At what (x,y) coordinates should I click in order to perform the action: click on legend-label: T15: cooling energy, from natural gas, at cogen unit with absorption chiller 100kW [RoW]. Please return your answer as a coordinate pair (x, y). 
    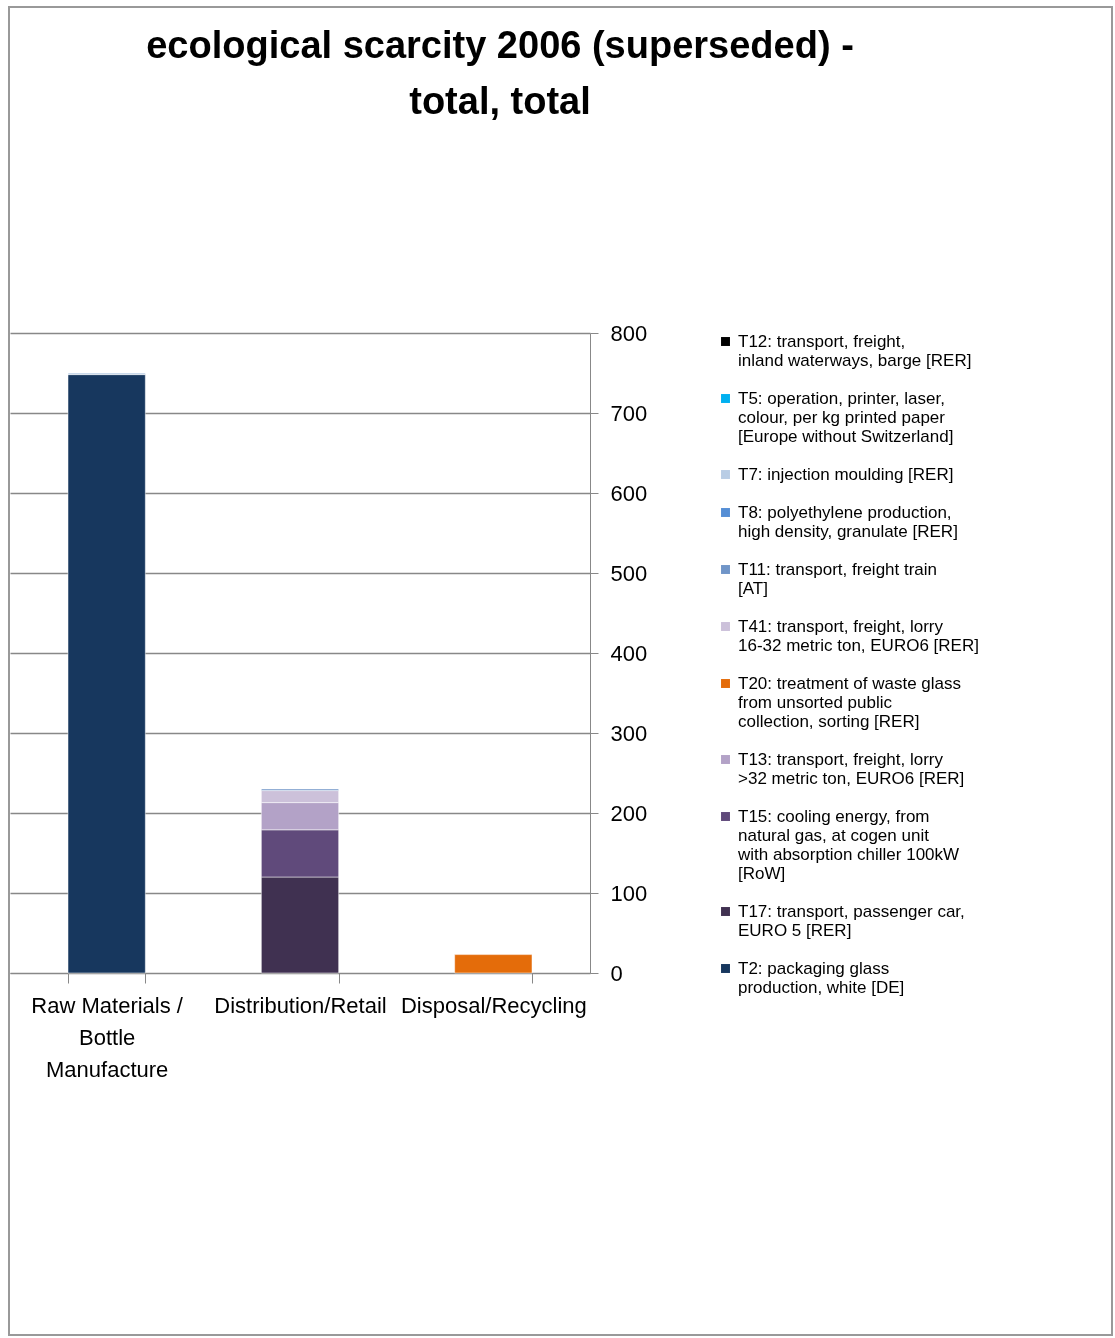
    Looking at the image, I should click on (848, 844).